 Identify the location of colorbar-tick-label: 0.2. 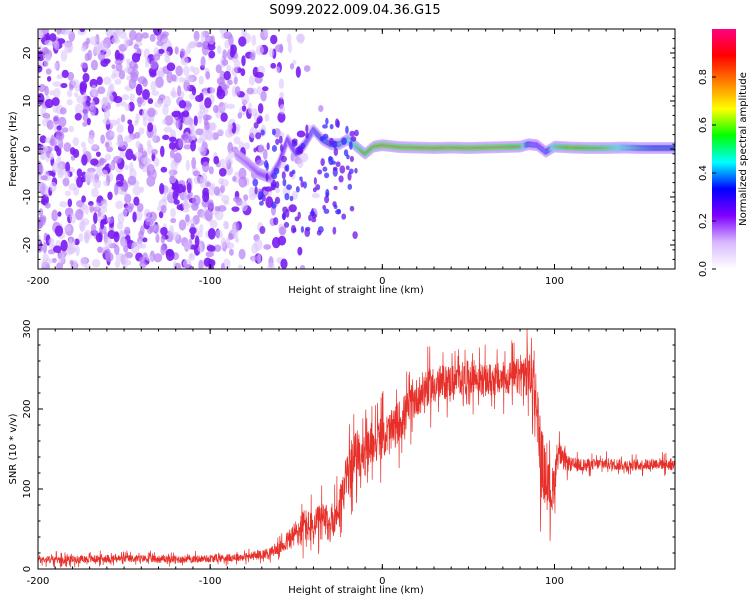
(703, 221).